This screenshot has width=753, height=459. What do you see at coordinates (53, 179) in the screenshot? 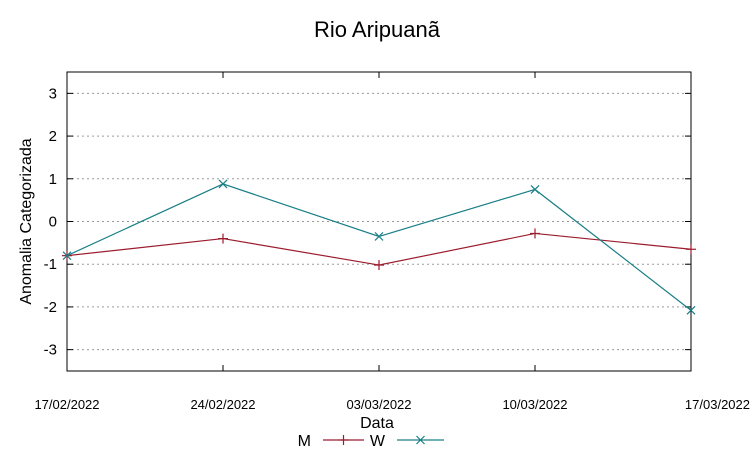
I see `y-tick-label: 1` at bounding box center [53, 179].